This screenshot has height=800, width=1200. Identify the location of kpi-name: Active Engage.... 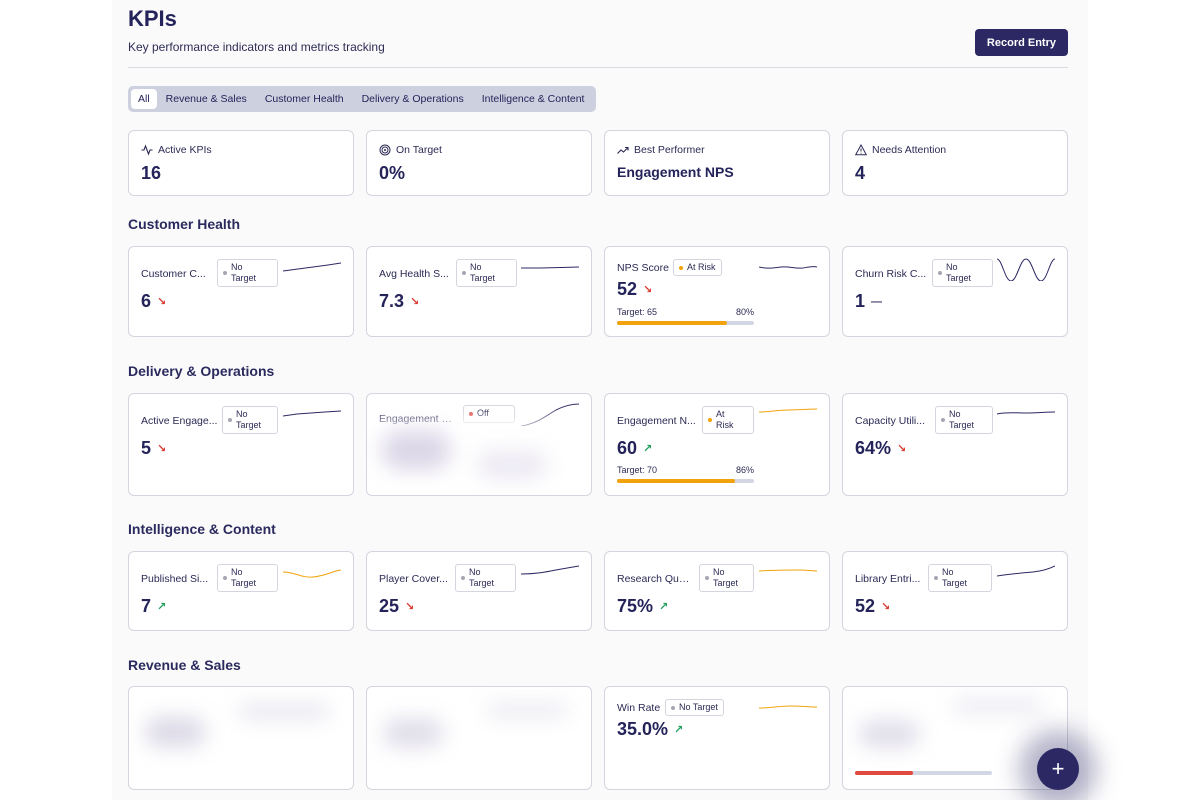
(179, 421).